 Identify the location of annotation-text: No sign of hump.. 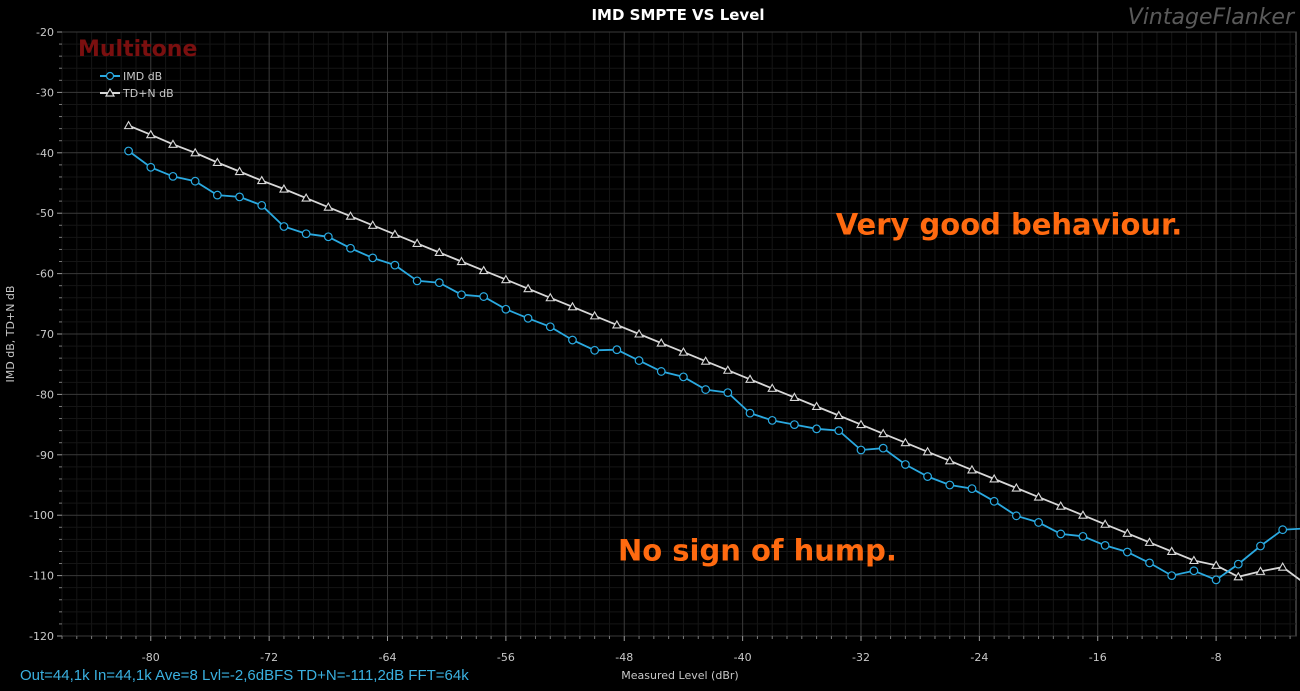
(757, 551).